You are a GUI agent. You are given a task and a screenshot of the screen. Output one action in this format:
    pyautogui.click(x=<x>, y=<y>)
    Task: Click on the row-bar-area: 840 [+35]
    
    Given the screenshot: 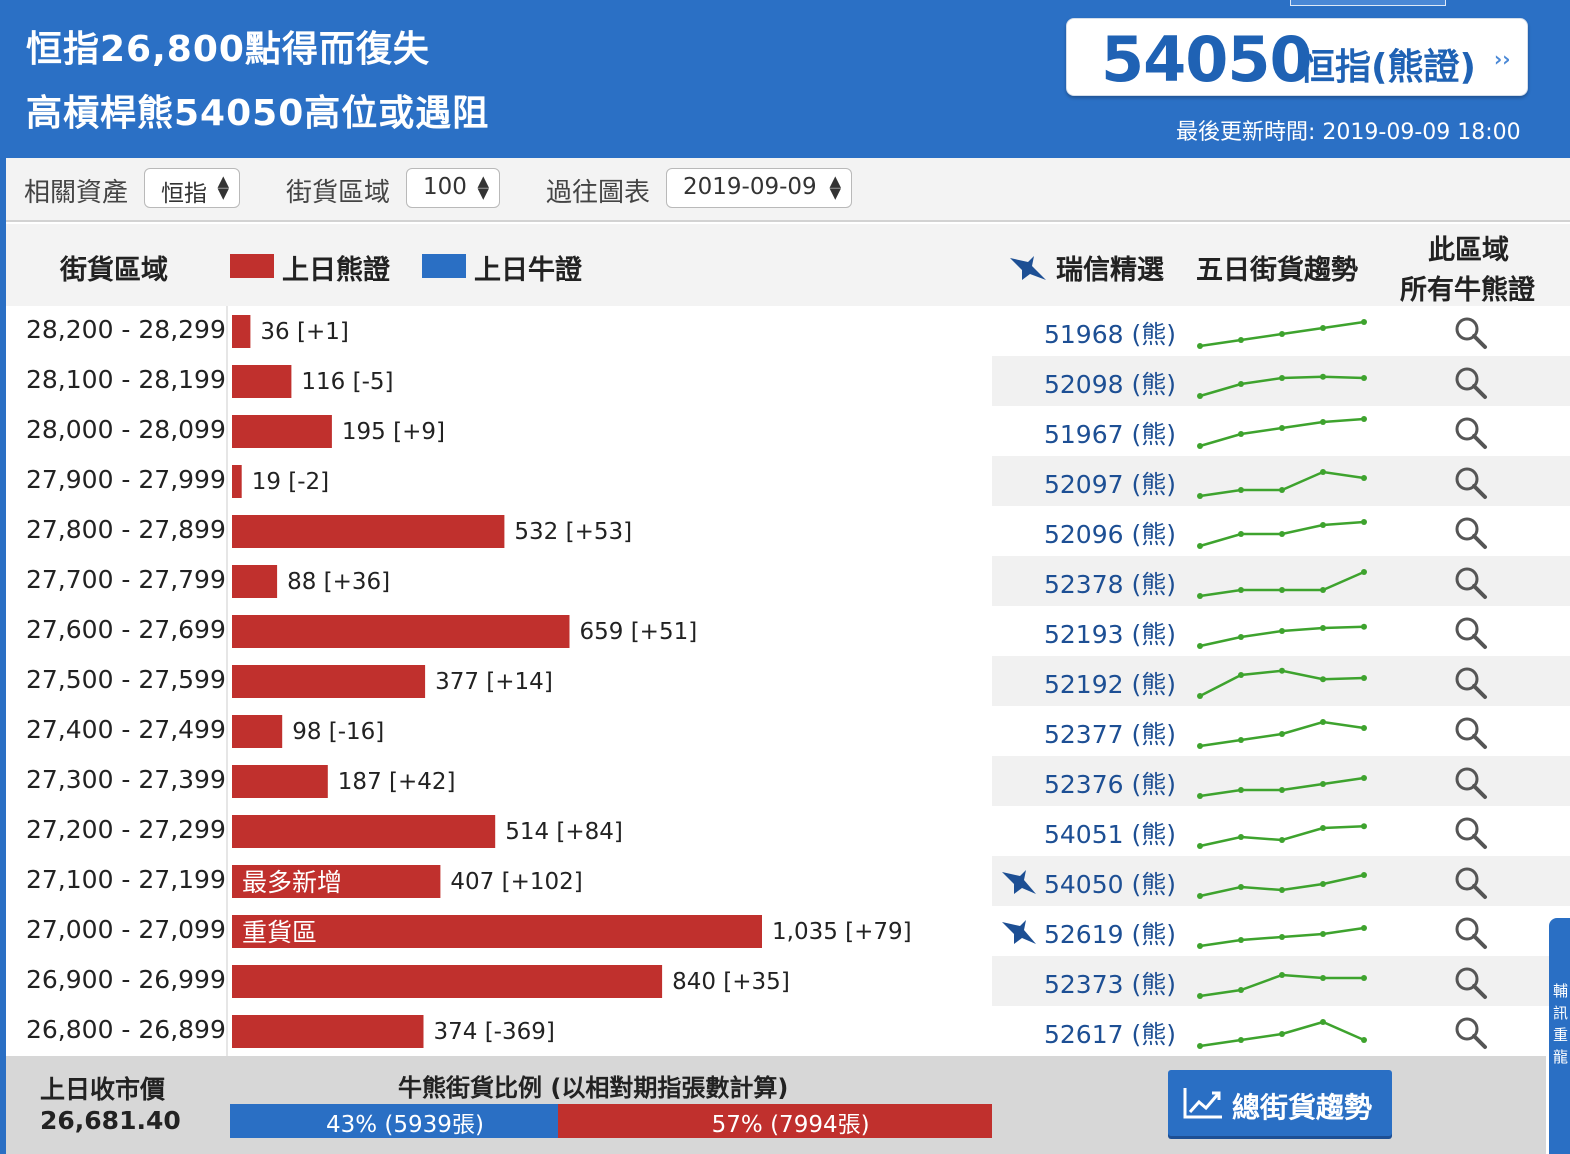 What is the action you would take?
    pyautogui.click(x=511, y=981)
    